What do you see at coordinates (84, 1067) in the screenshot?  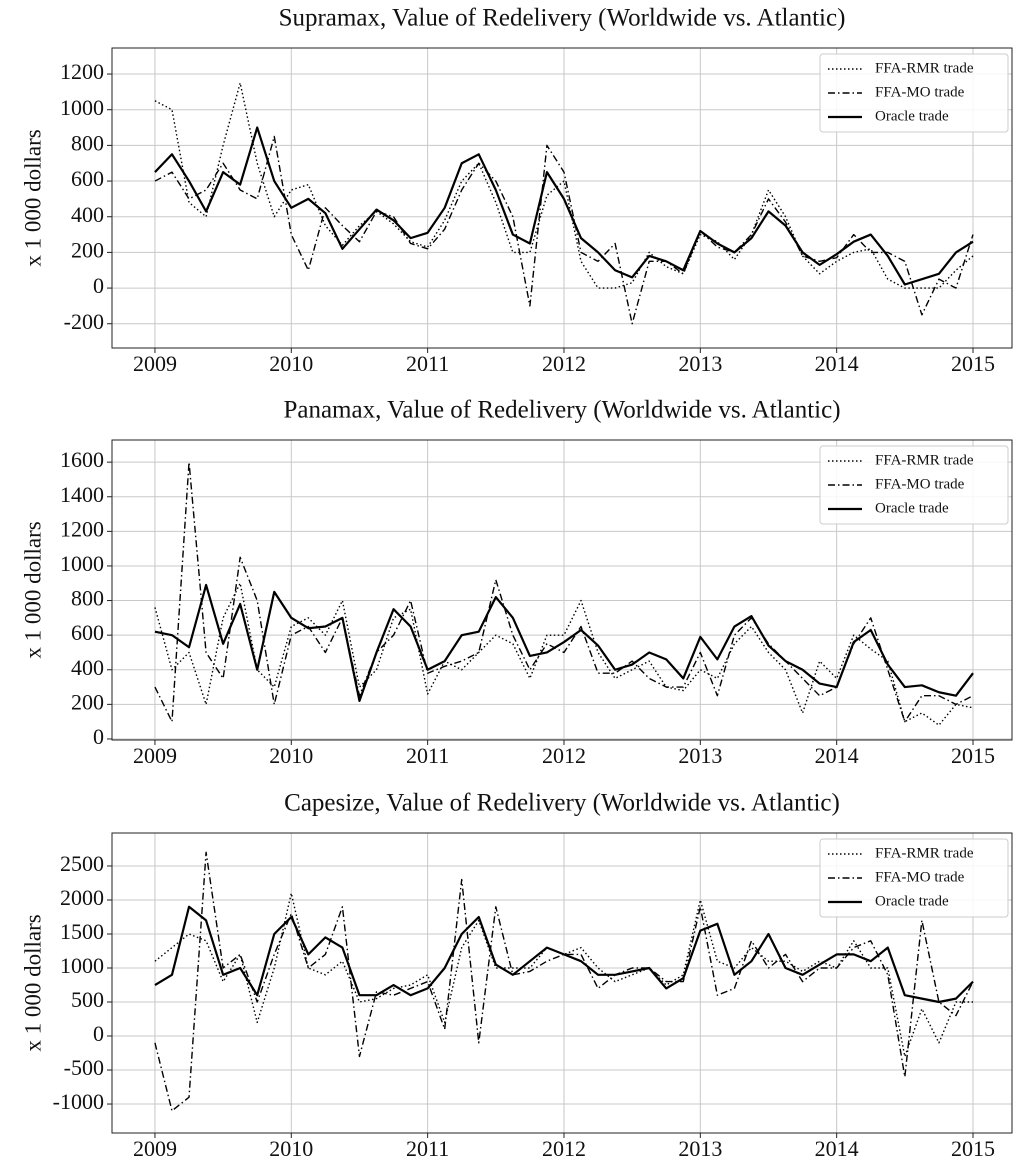 I see `y-tick-label: -500` at bounding box center [84, 1067].